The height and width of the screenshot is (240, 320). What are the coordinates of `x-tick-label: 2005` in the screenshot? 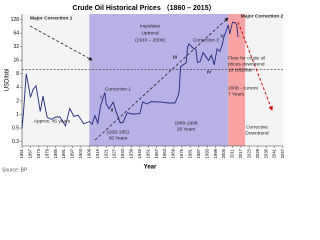 It's located at (223, 153).